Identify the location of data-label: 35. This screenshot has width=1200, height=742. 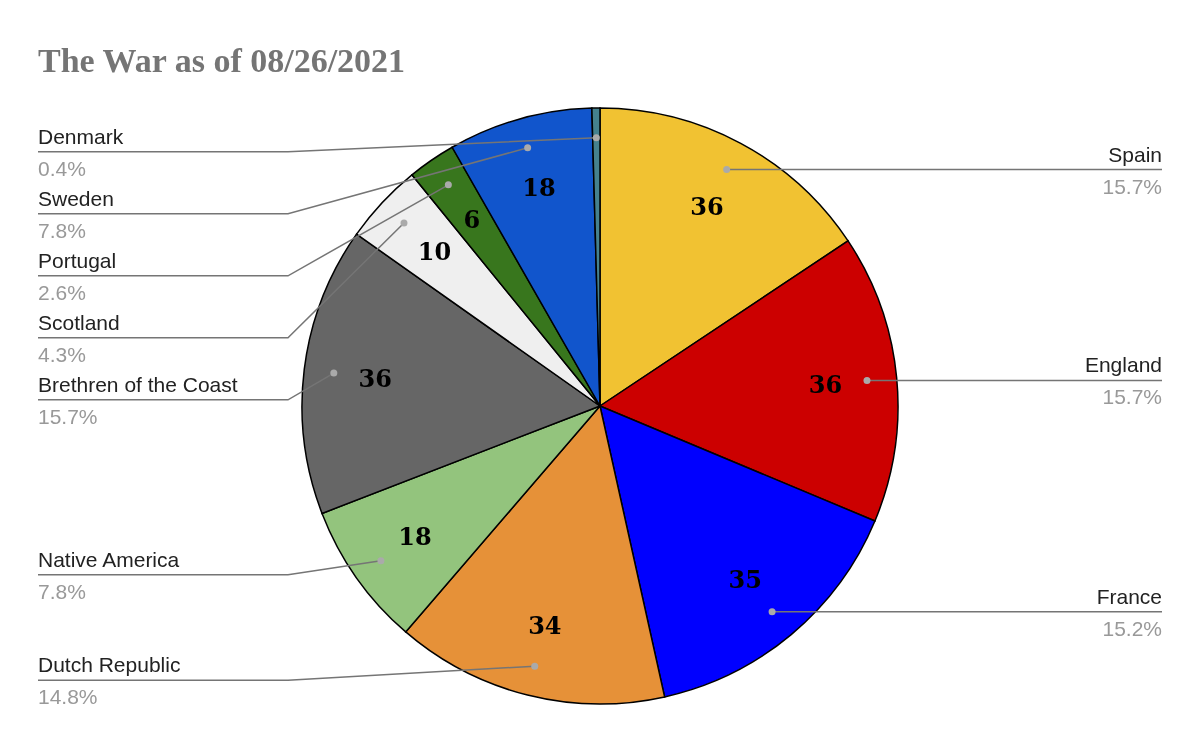
(745, 580).